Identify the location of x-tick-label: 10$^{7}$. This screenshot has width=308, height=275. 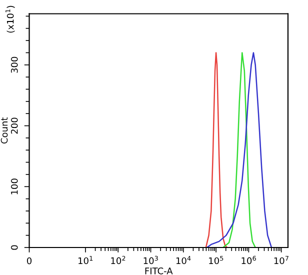
(281, 260).